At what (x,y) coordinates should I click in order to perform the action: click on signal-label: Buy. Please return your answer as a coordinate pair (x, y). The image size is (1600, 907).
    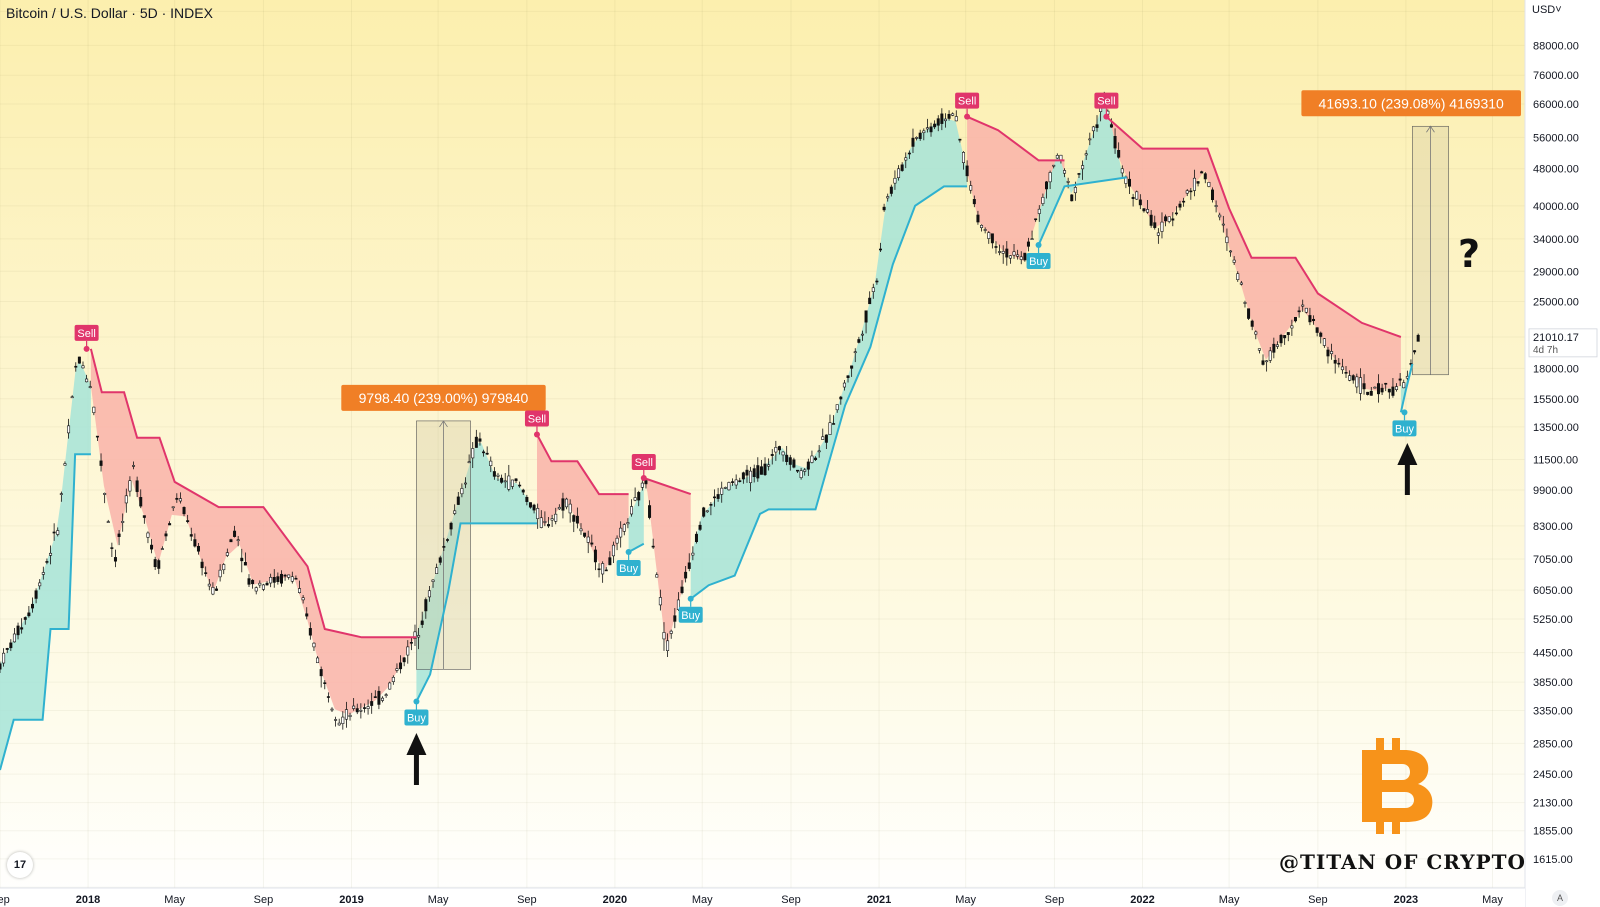
    Looking at the image, I should click on (690, 616).